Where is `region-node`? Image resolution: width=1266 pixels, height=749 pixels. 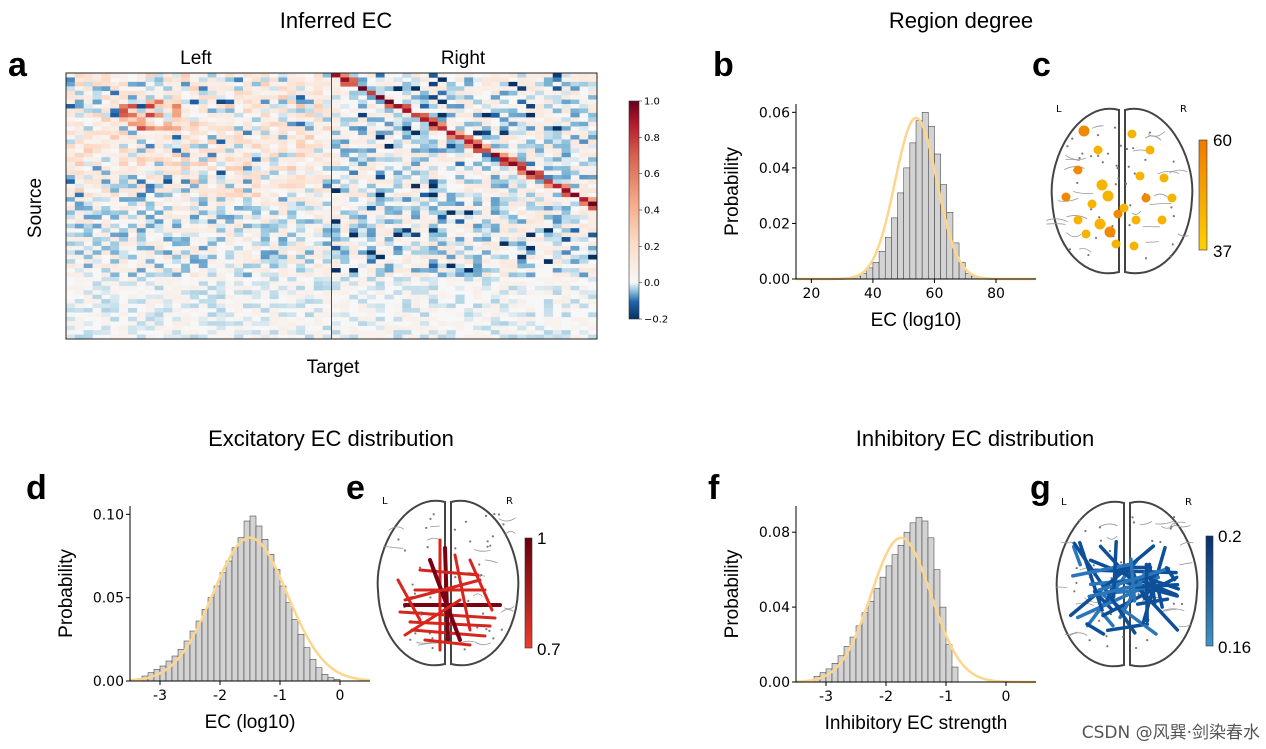 region-node is located at coordinates (1108, 196).